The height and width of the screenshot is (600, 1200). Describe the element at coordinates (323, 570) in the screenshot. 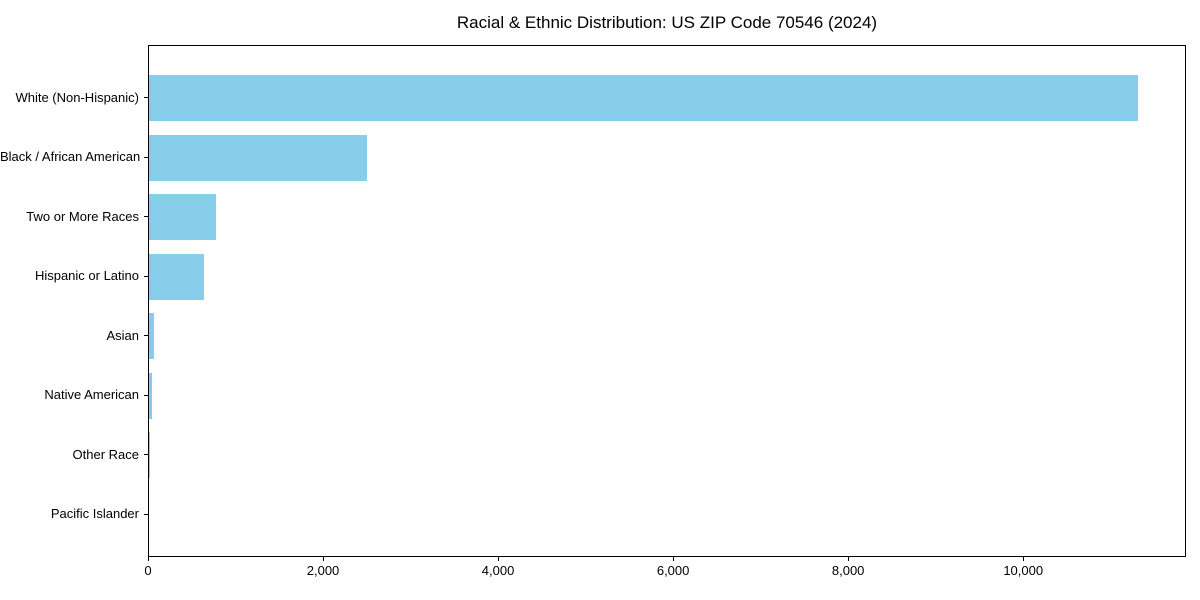

I see `x-tick-label: 2,000` at that location.